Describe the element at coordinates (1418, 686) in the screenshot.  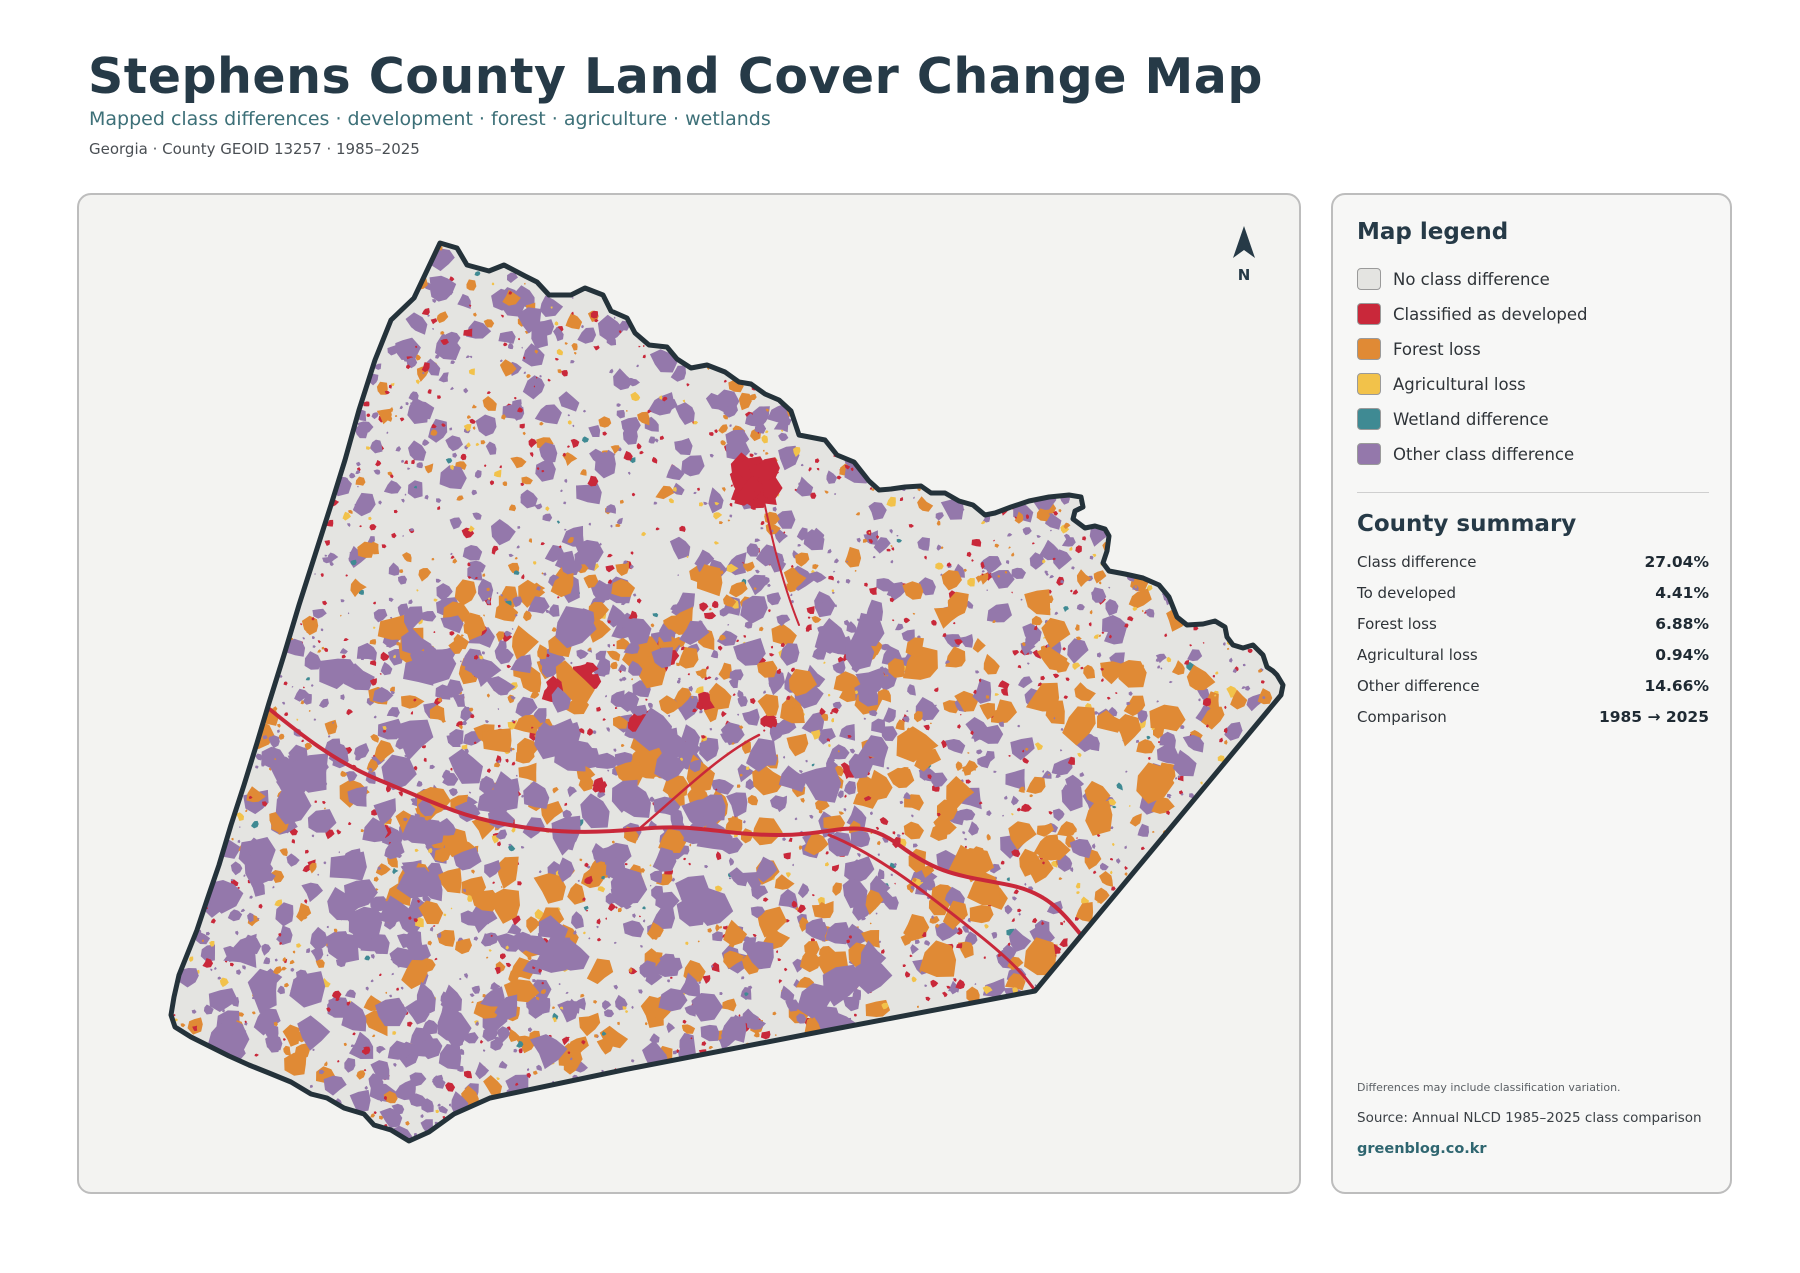
I see `summary-label: Other difference` at that location.